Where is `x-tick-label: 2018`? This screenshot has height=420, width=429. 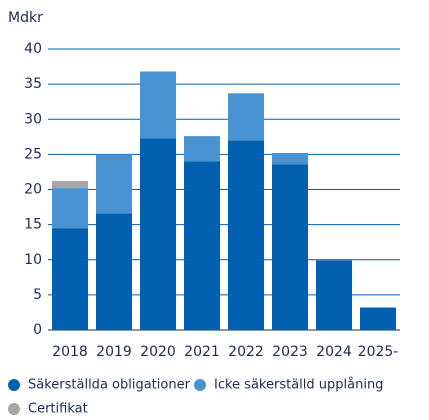
x-tick-label: 2018 is located at coordinates (70, 352).